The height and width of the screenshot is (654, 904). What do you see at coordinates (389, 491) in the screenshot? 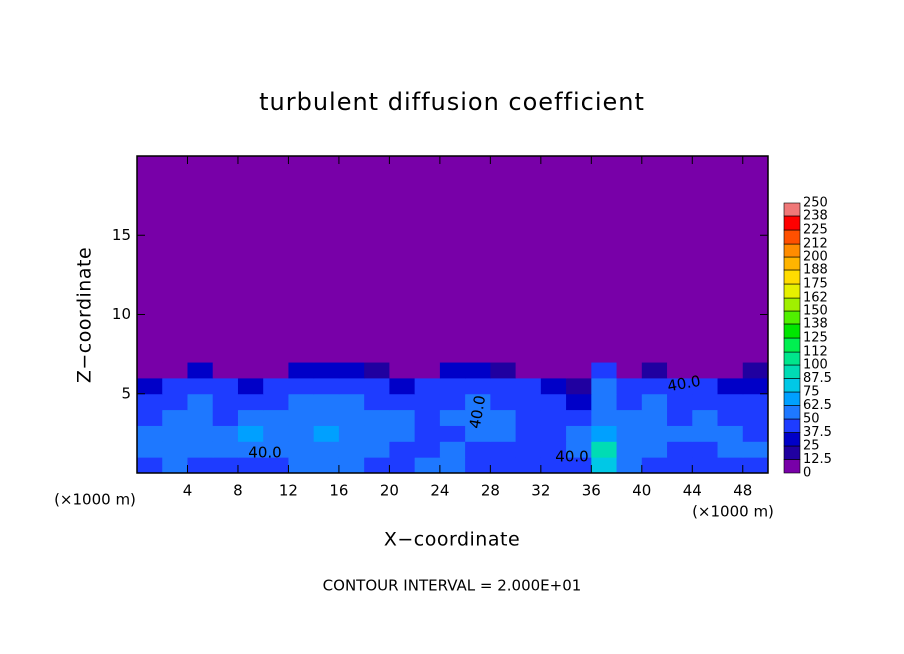
I see `x-tick-label: 20` at bounding box center [389, 491].